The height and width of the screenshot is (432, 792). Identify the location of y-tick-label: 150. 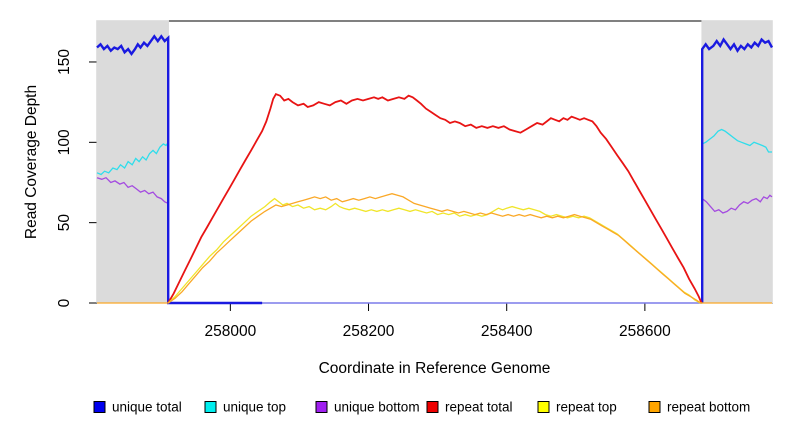
(64, 62).